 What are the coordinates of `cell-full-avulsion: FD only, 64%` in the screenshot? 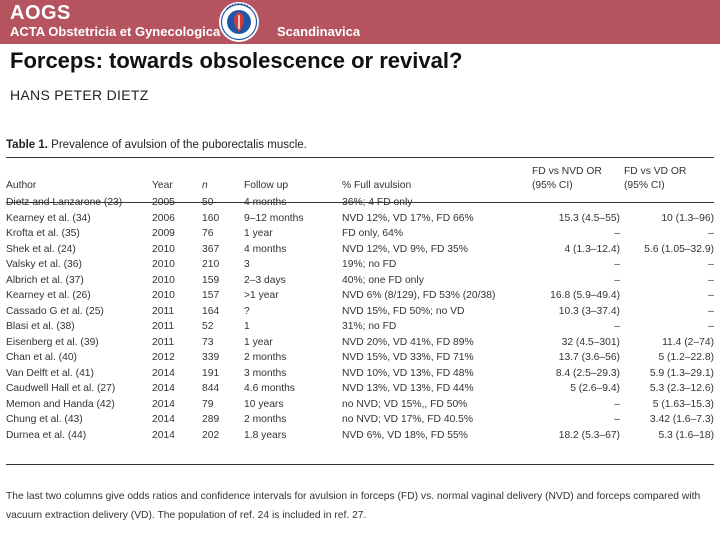 It's located at (373, 233).